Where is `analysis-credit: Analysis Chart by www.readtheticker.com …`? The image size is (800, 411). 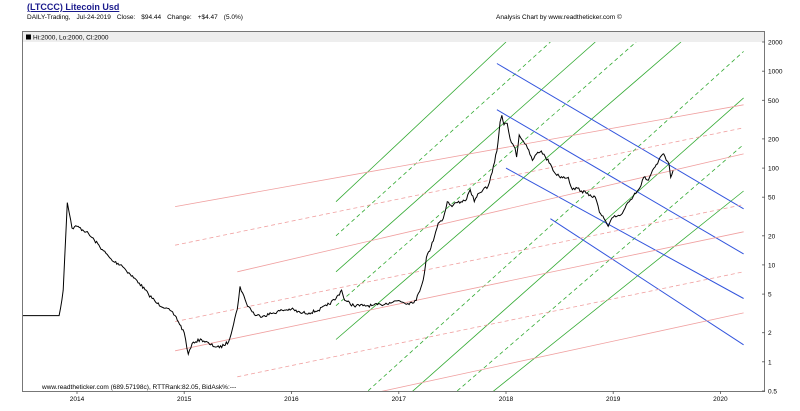 analysis-credit: Analysis Chart by www.readtheticker.com … is located at coordinates (559, 17).